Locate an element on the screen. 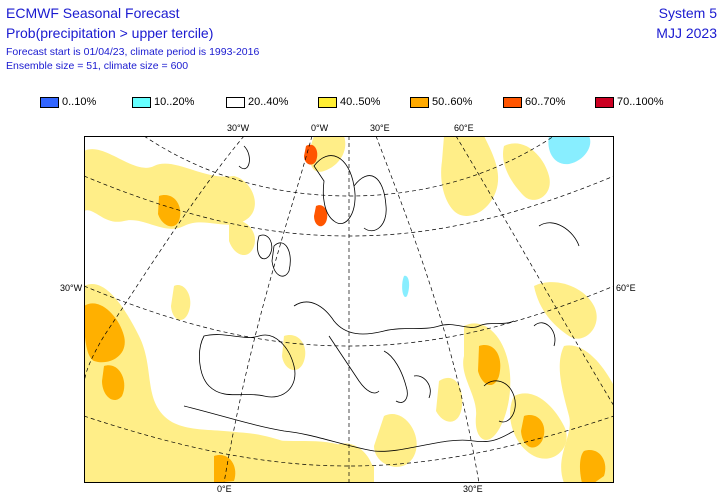  legend-label: 70..100% is located at coordinates (640, 102).